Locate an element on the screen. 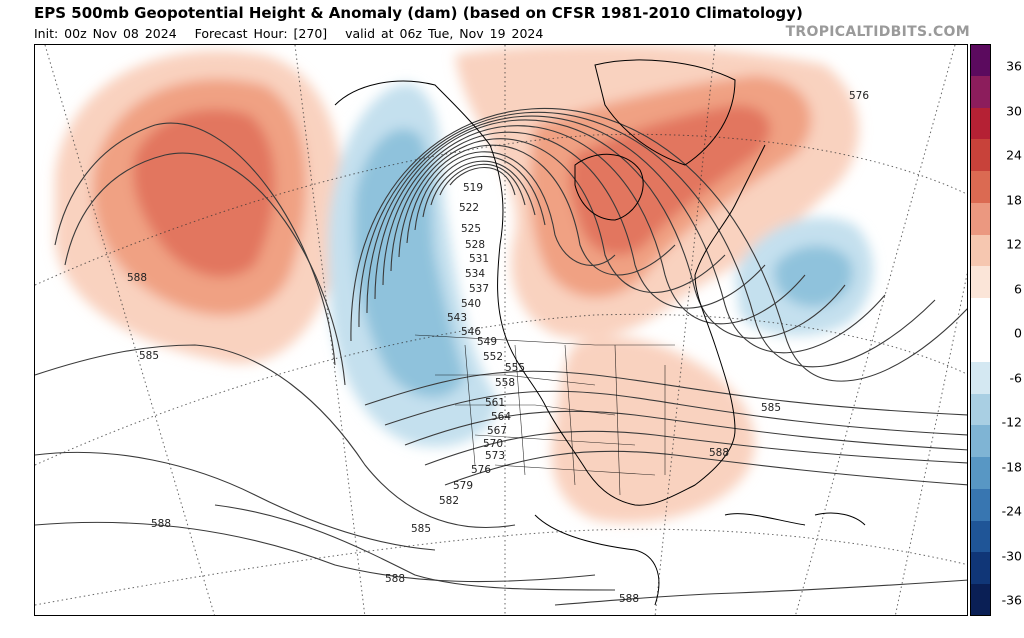 Image resolution: width=1024 pixels, height=638 pixels. contour-label-576-greenland: 576 is located at coordinates (859, 96).